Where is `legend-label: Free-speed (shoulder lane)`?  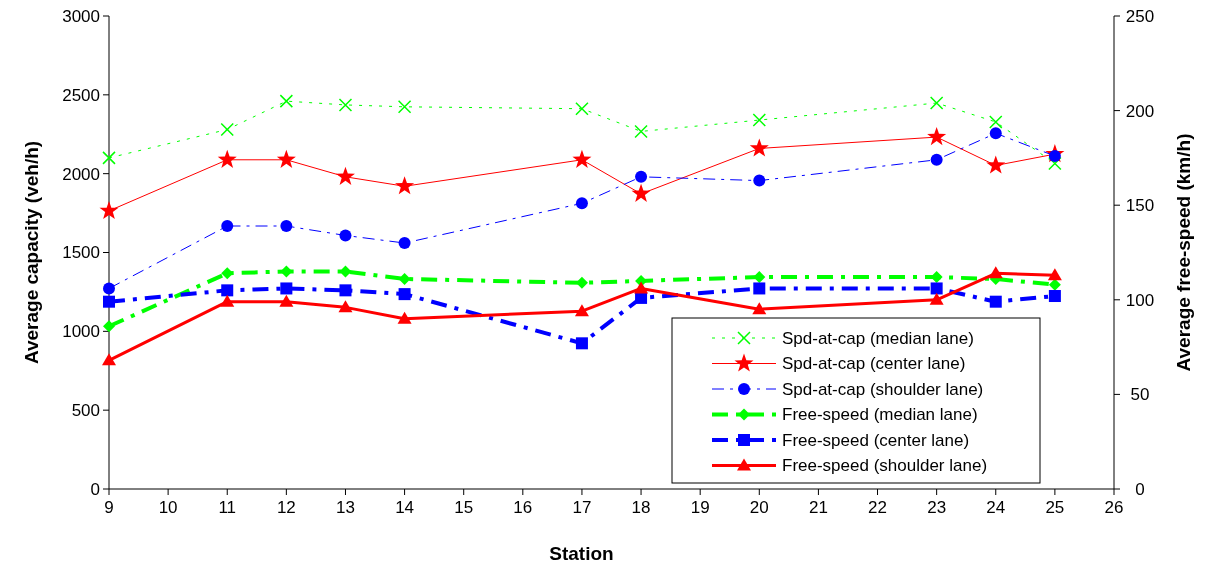
legend-label: Free-speed (shoulder lane) is located at coordinates (885, 466).